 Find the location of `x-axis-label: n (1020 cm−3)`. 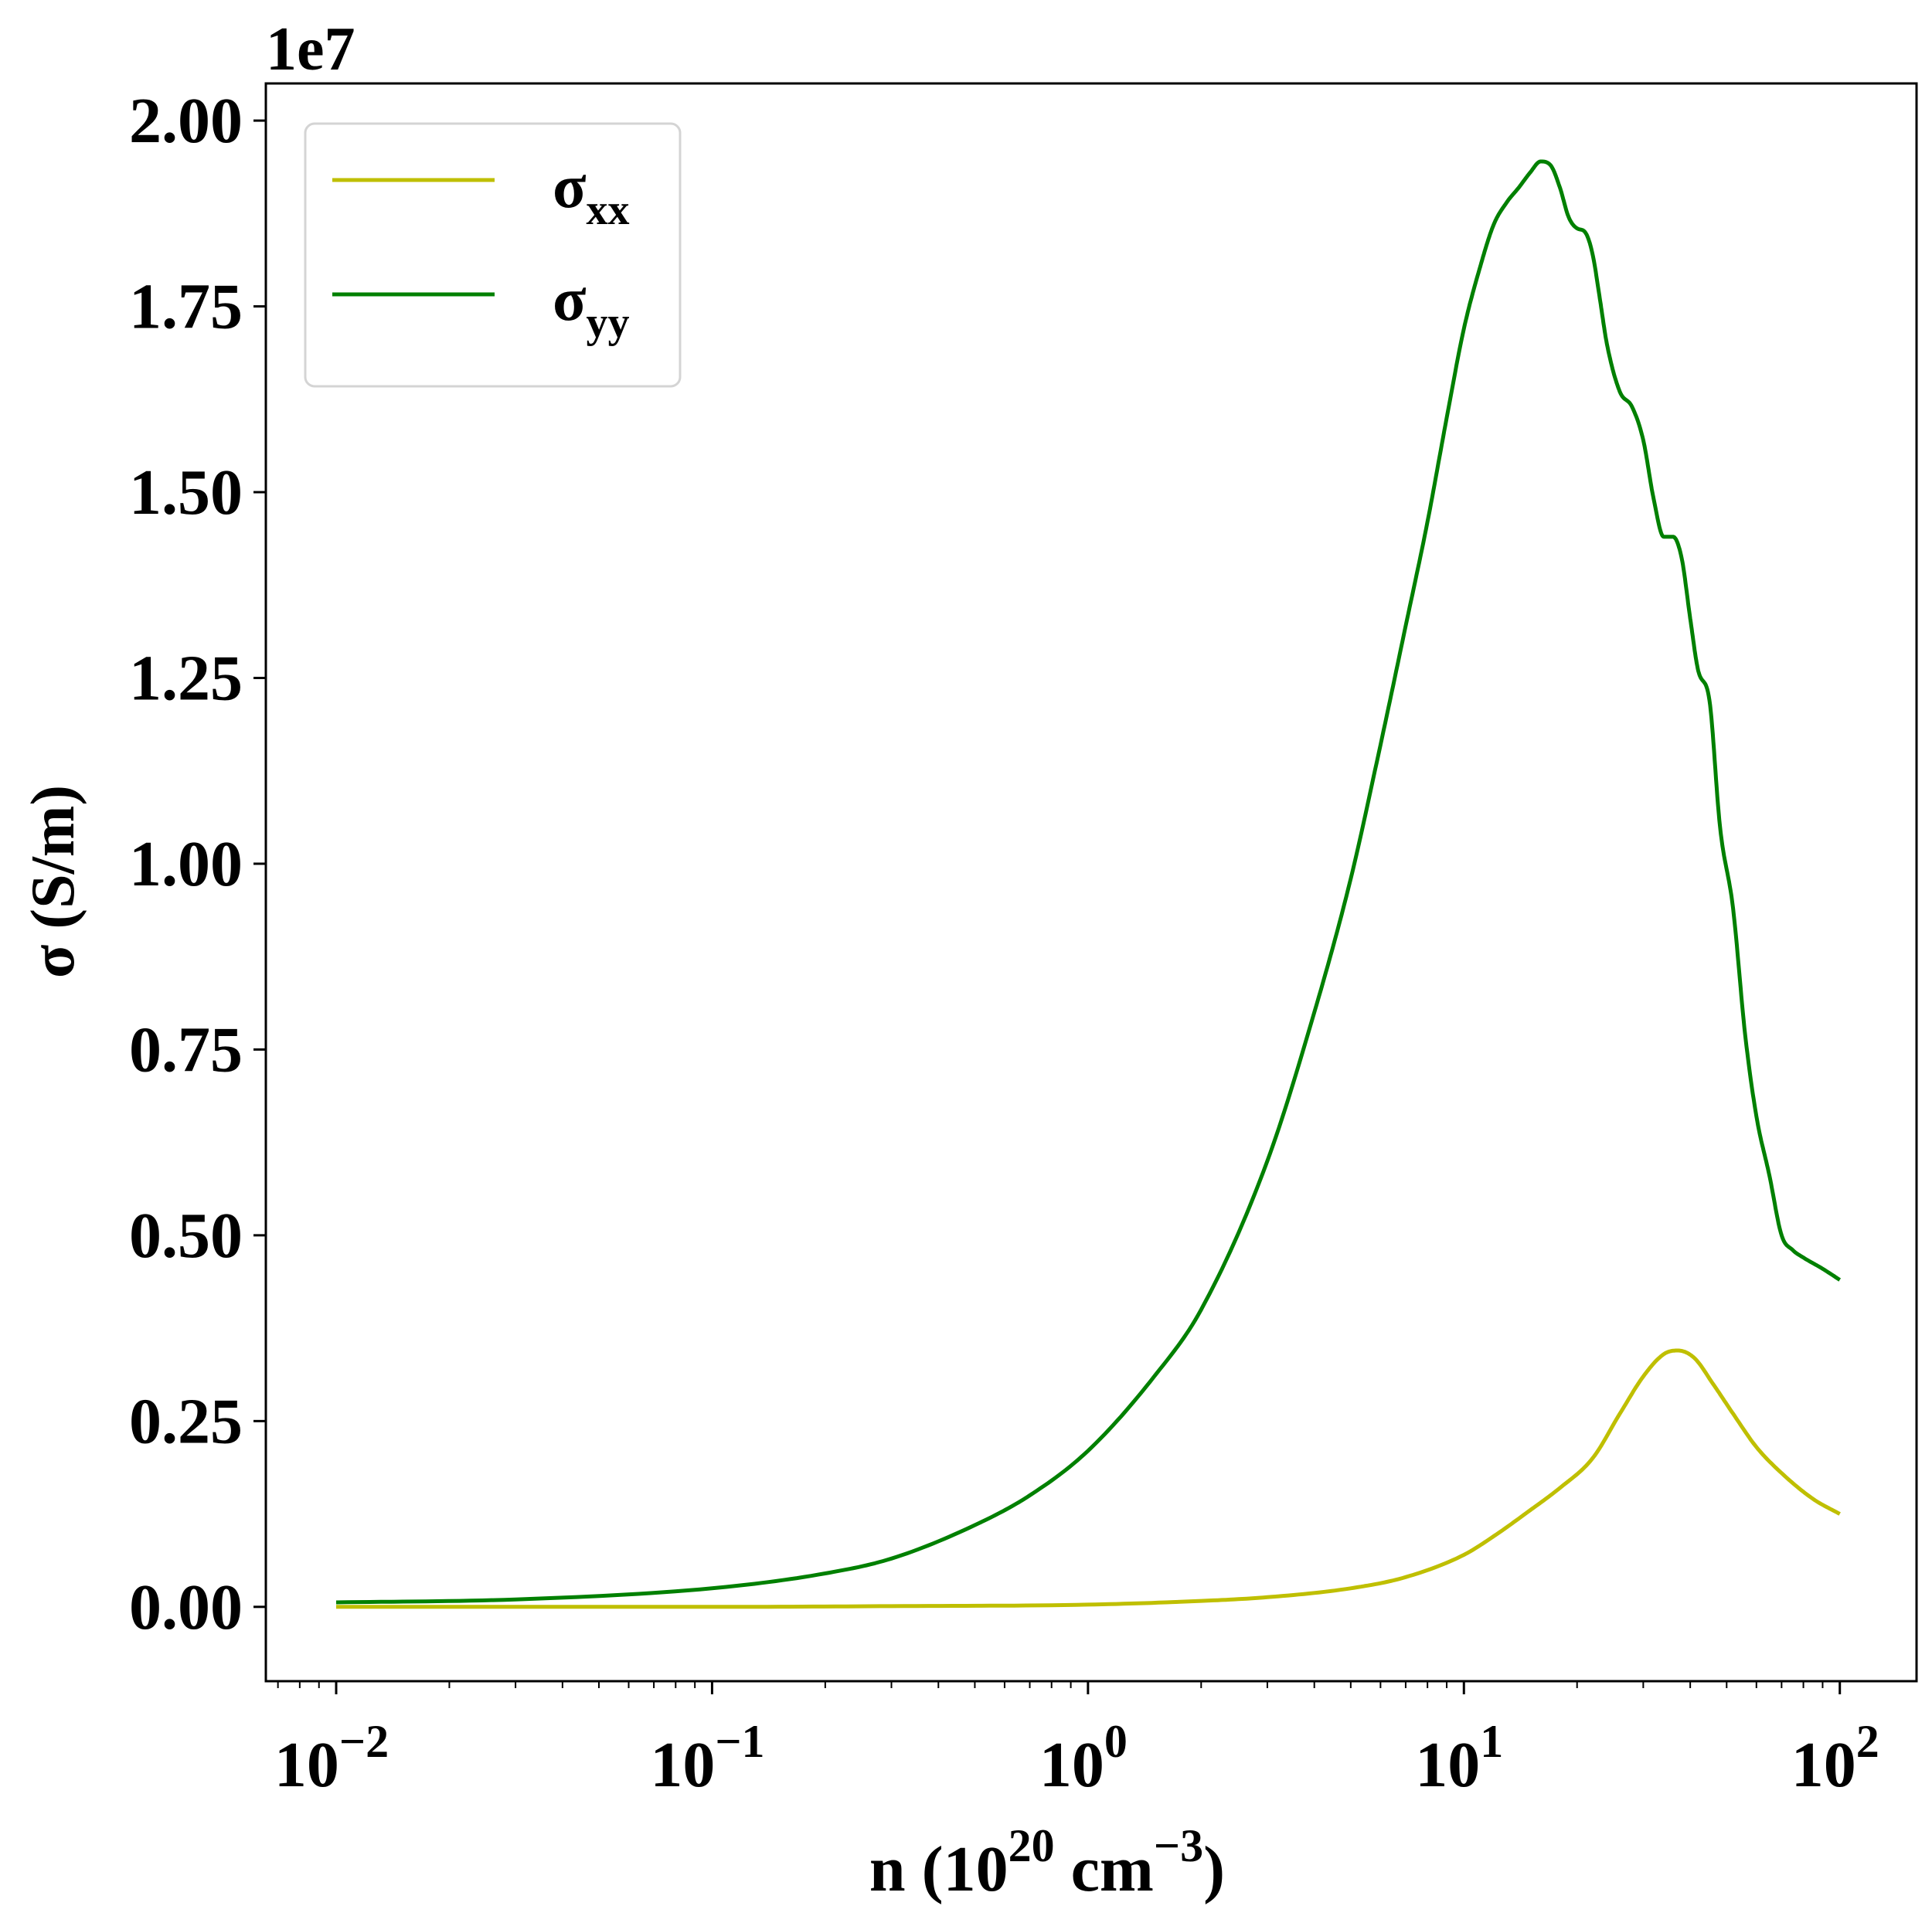

x-axis-label: n (1020 cm−3) is located at coordinates (1047, 1862).